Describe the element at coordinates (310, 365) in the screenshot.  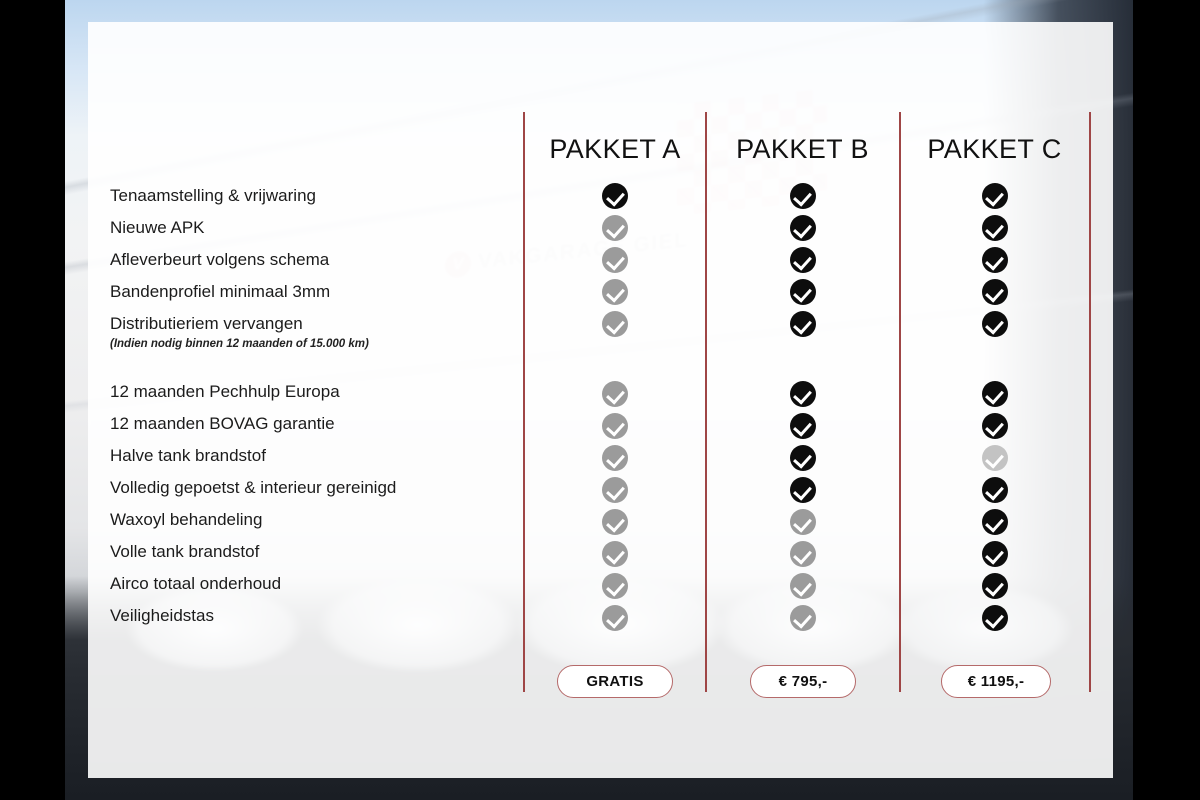
I see `group-separator` at that location.